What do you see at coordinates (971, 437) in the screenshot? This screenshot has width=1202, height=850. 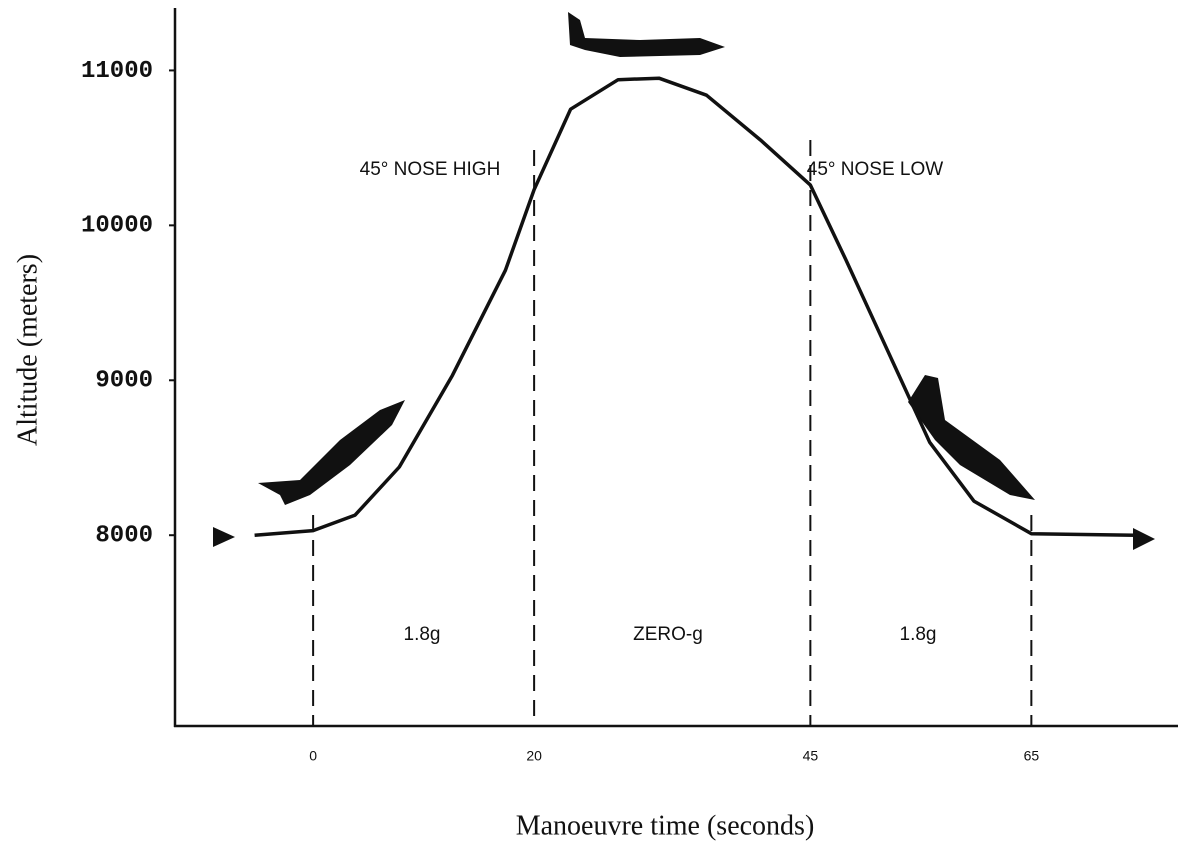 I see `plane-dive` at bounding box center [971, 437].